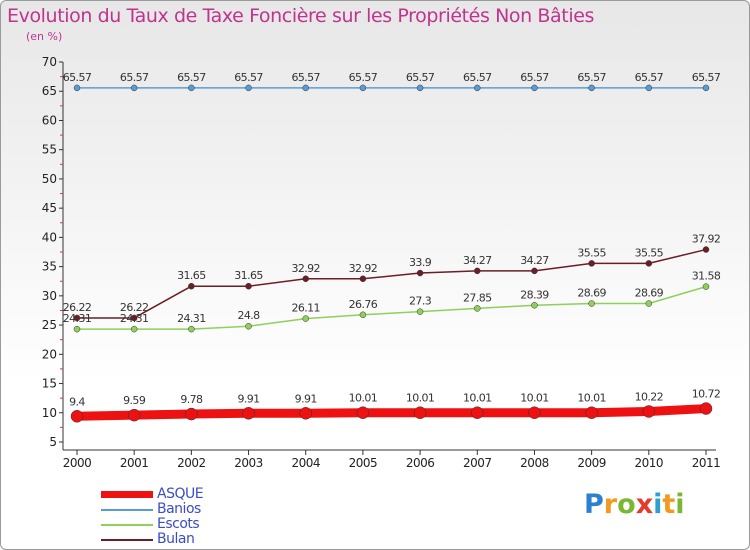 This screenshot has height=550, width=750. I want to click on legend-label-escots: Escots, so click(178, 524).